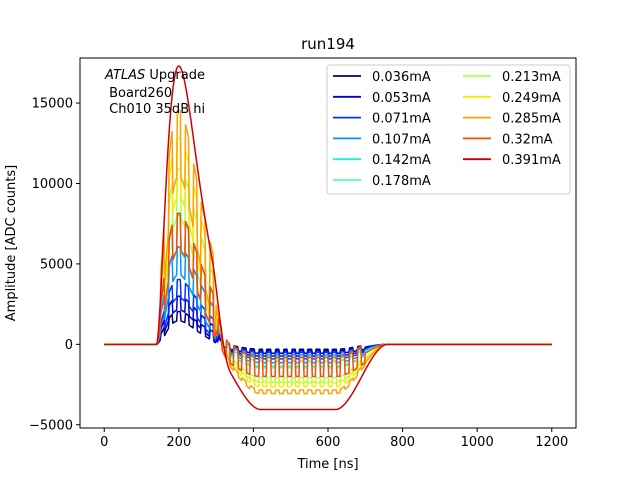 This screenshot has width=640, height=480. I want to click on y-tick-label: −5000, so click(51, 425).